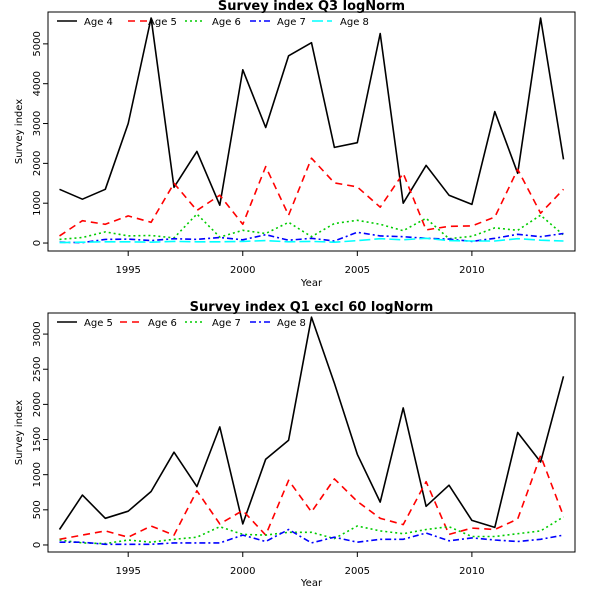  What do you see at coordinates (37, 43) in the screenshot?
I see `y-tick-label: 5000` at bounding box center [37, 43].